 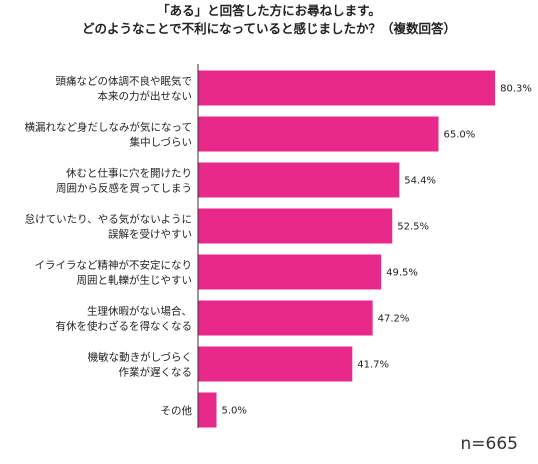 I want to click on category-label-5-line-0: 生理休暇がない場合、, so click(x=139, y=311).